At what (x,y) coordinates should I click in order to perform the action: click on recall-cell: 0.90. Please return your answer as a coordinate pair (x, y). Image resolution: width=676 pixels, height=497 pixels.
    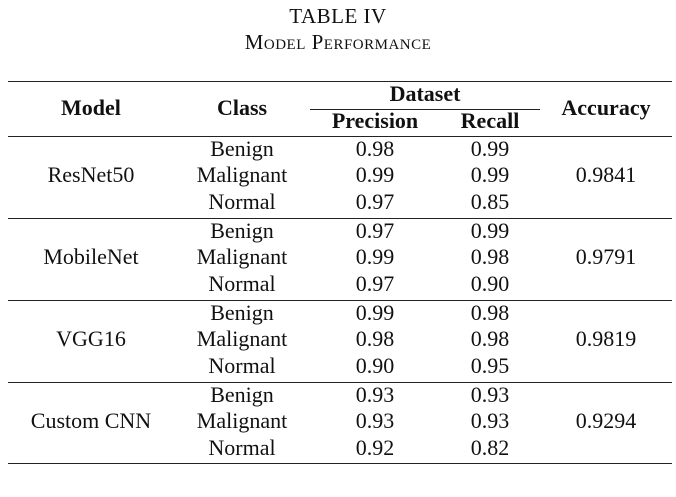
    Looking at the image, I should click on (490, 283).